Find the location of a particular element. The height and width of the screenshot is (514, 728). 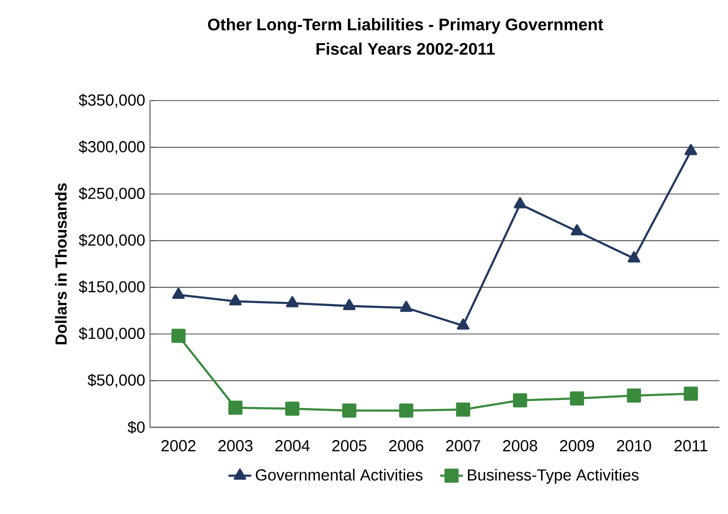

x-tick-label: 2006 is located at coordinates (406, 446).